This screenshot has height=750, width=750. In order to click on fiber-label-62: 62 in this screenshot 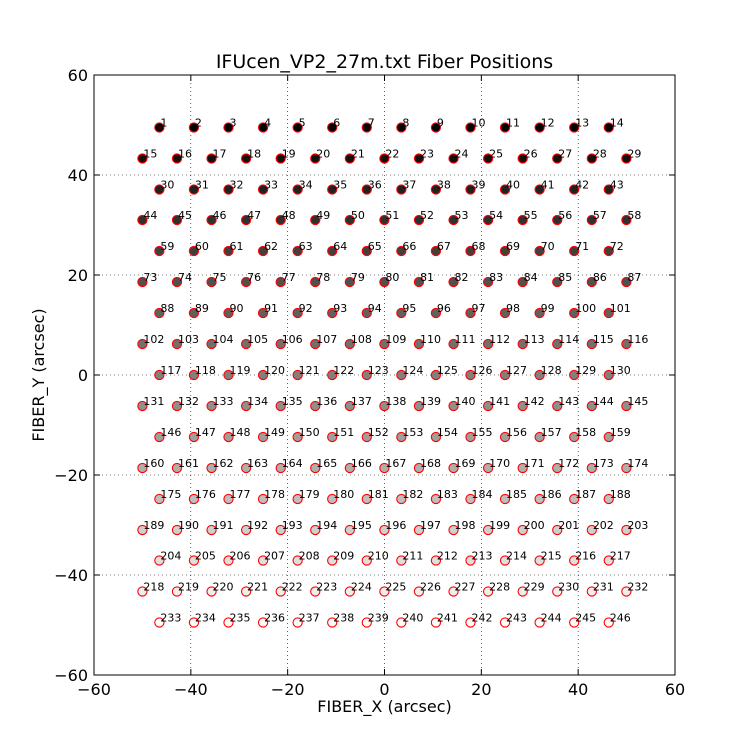, I will do `click(271, 246)`.